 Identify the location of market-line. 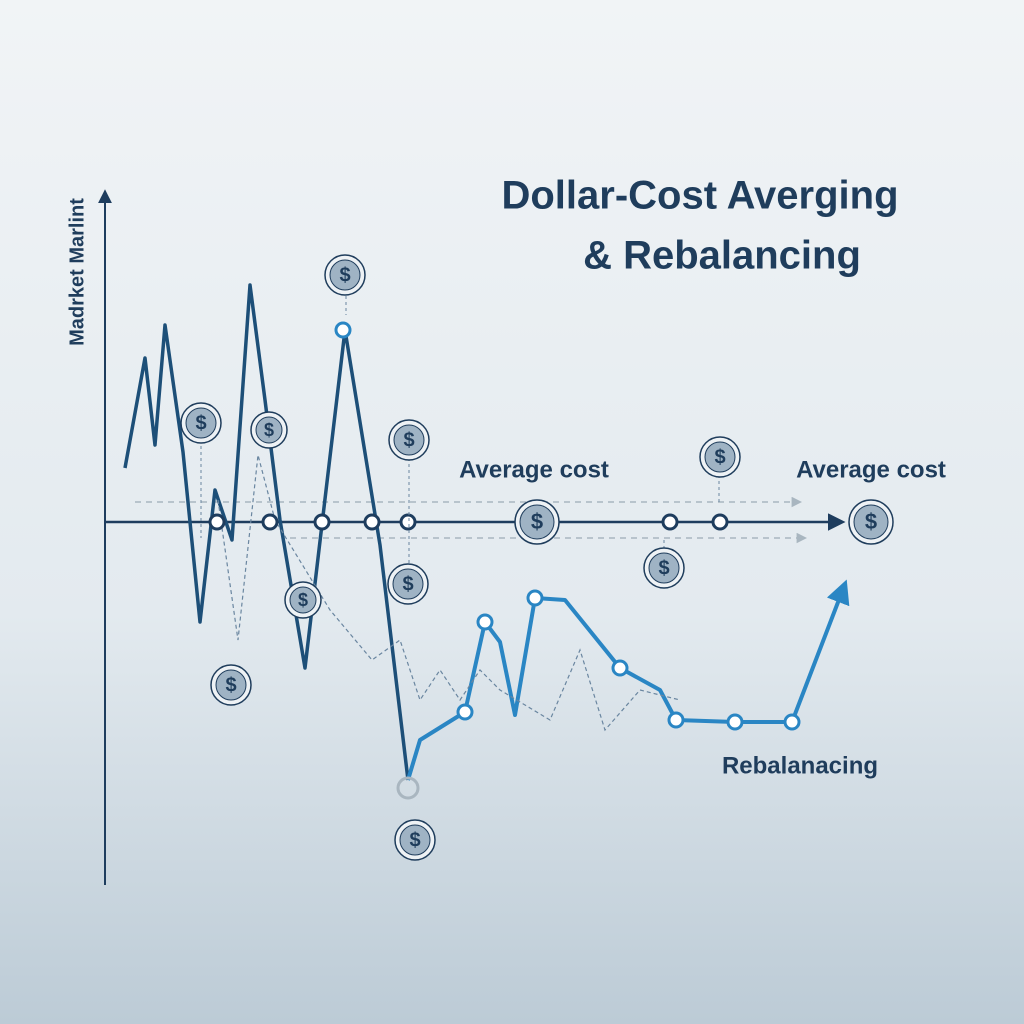
(266, 532).